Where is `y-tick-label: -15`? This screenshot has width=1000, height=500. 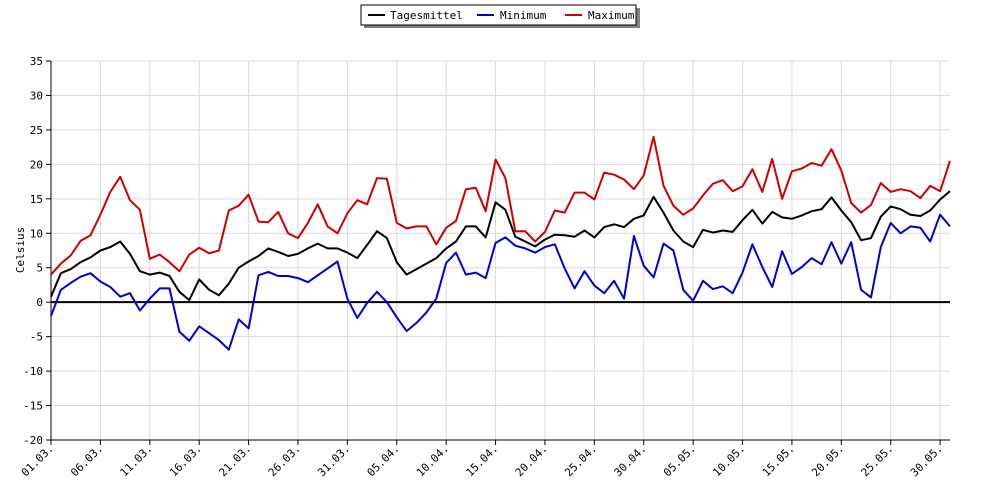 y-tick-label: -15 is located at coordinates (33, 406).